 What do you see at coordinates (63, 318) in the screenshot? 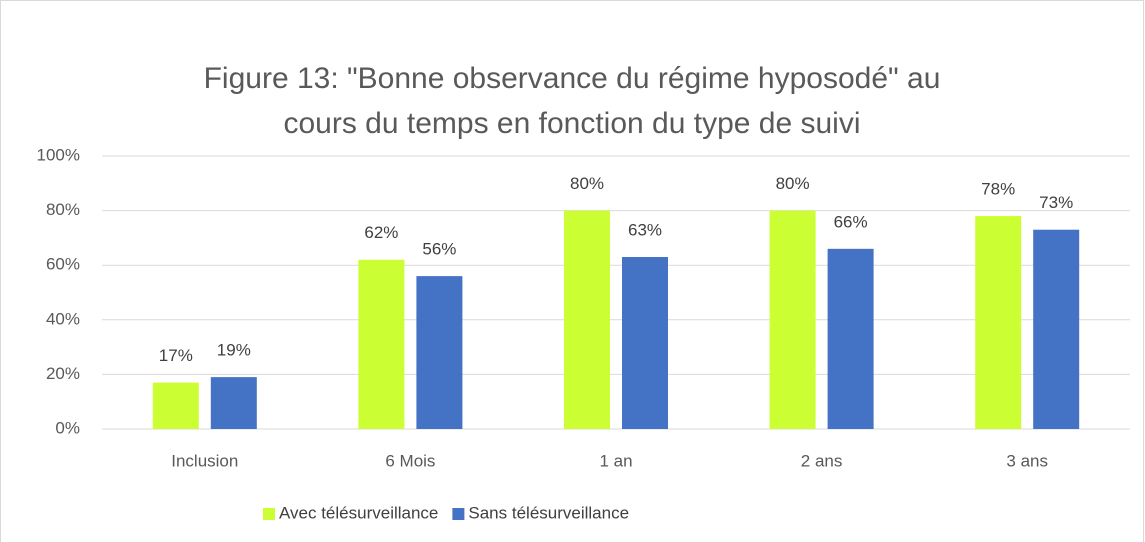
I see `y-tick-label: 40%` at bounding box center [63, 318].